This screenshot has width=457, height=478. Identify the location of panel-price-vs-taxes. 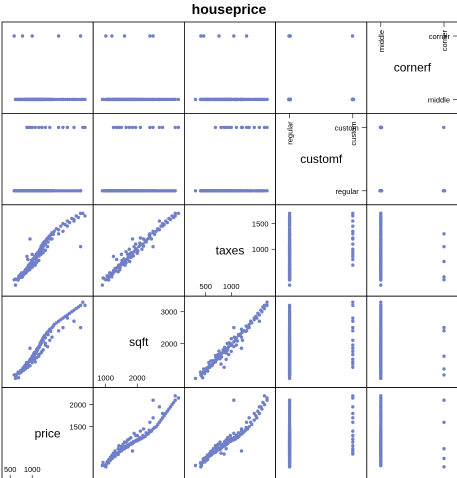
(229, 432).